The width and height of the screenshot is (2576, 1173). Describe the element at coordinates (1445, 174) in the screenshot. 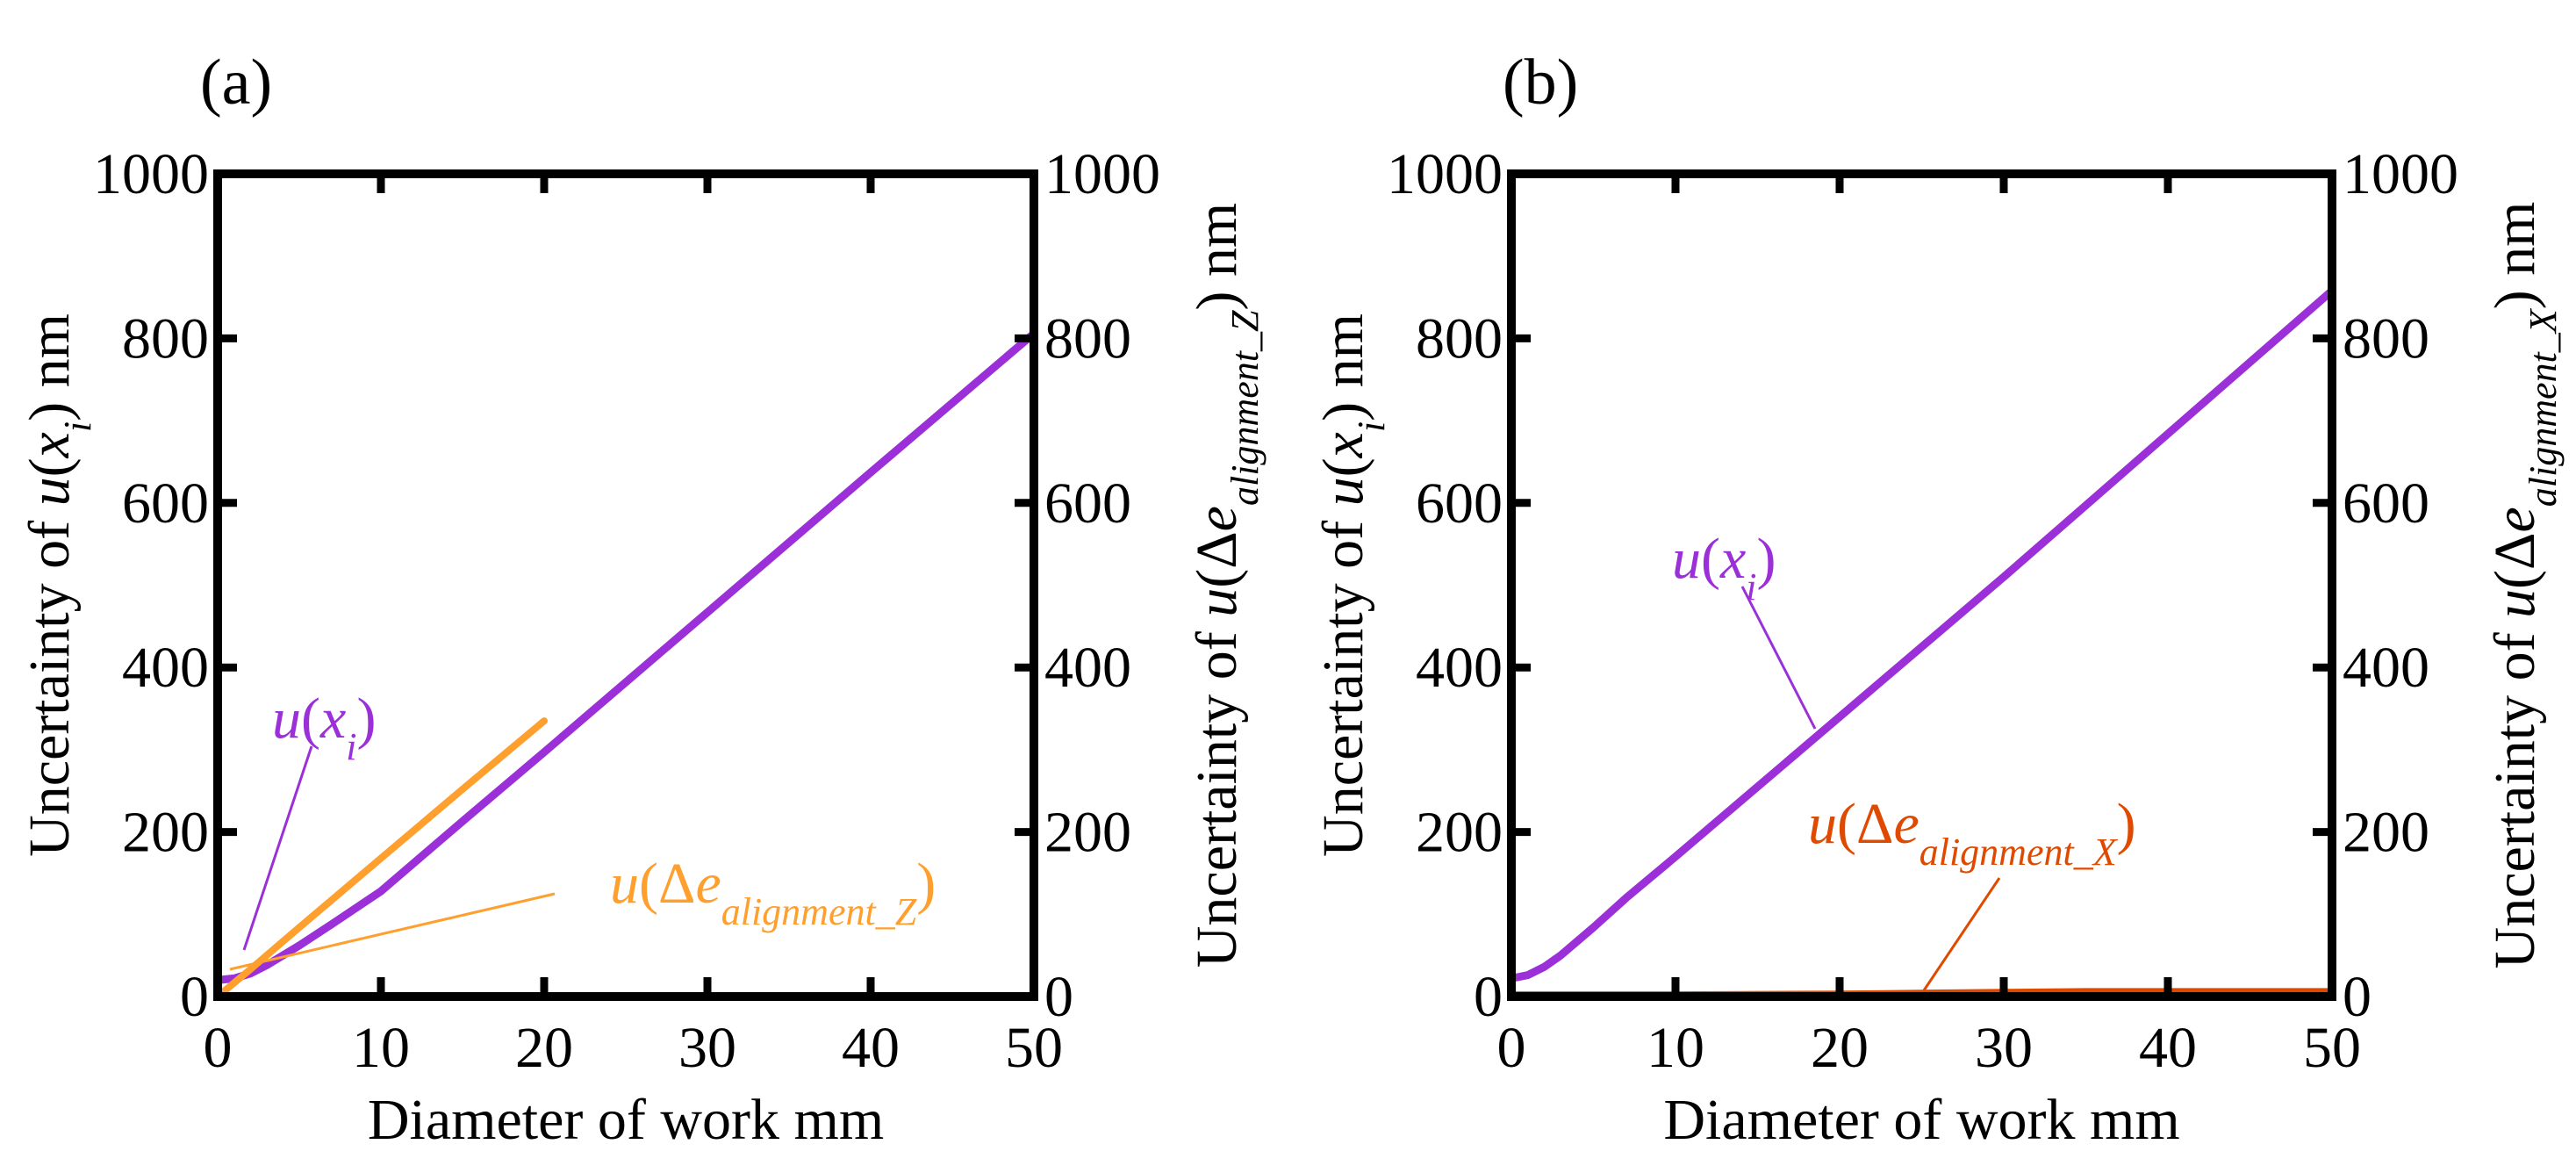

I see `panel-b-ytick-left-label: 1000` at that location.